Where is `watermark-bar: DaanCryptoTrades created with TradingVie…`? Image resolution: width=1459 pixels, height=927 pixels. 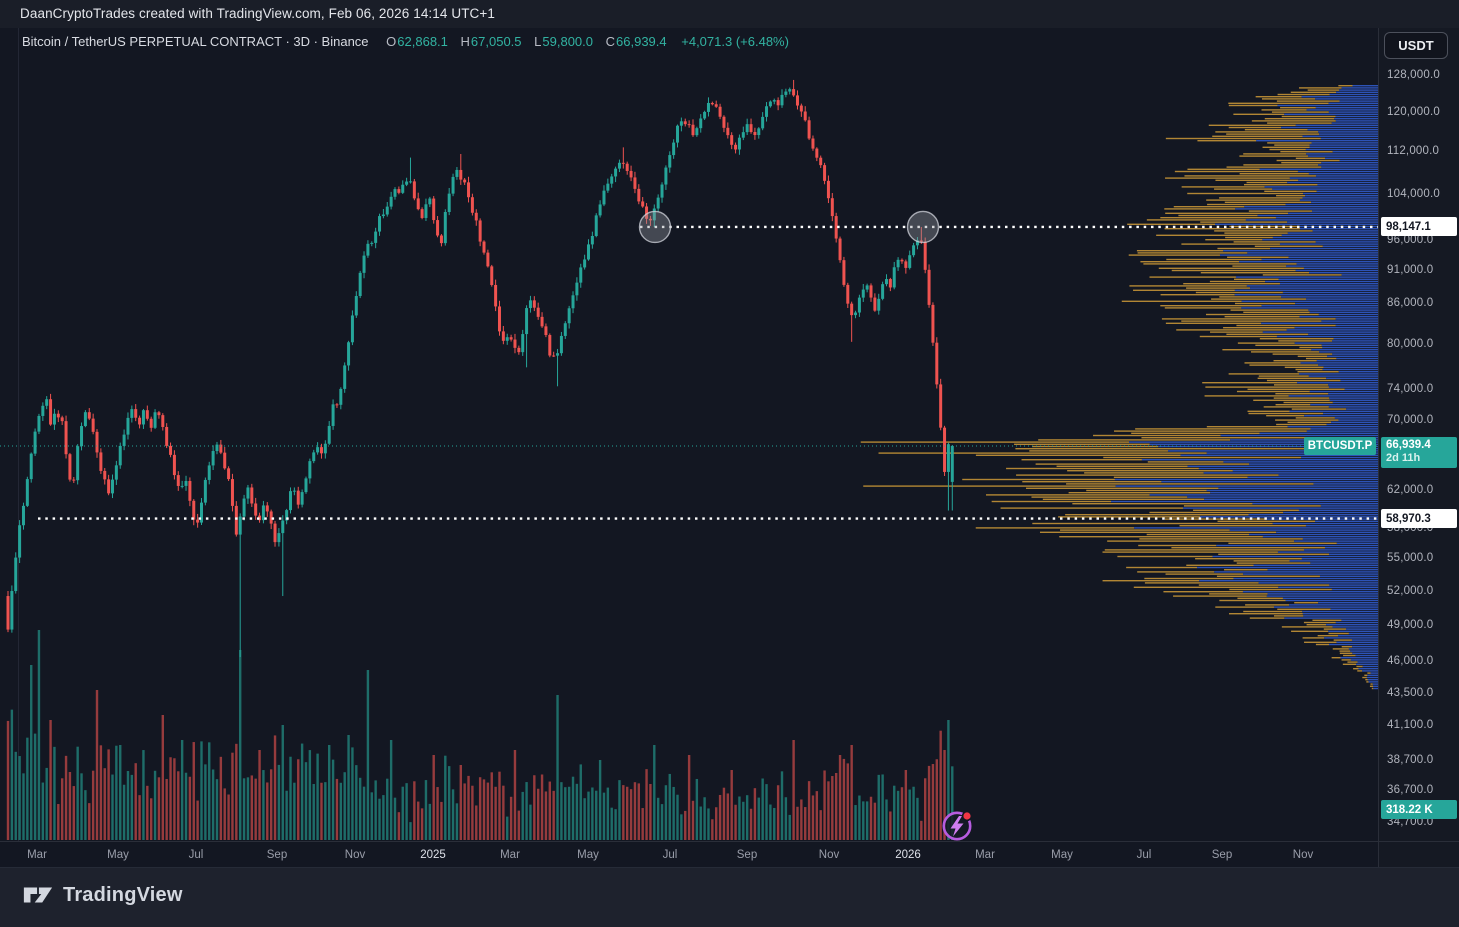 watermark-bar: DaanCryptoTrades created with TradingVie… is located at coordinates (729, 14).